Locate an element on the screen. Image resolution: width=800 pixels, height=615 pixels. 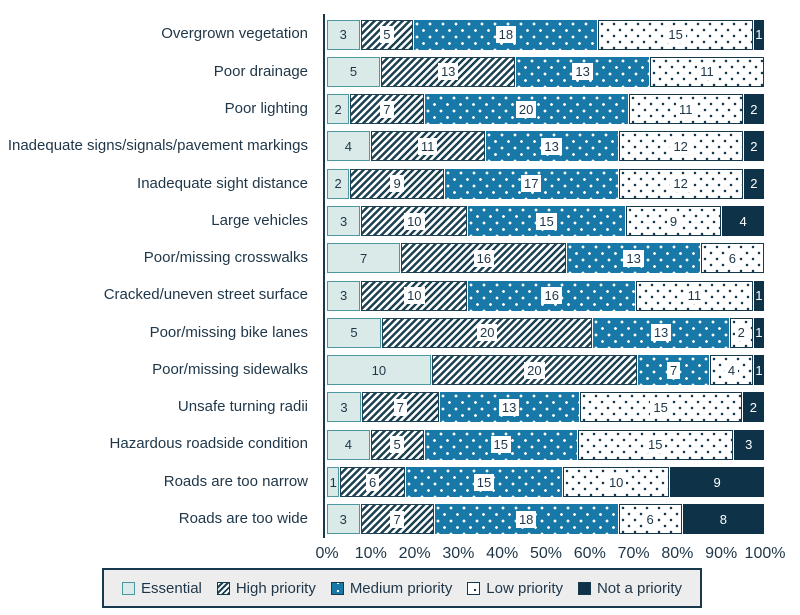
segment-high-priority: 10 is located at coordinates (414, 295).